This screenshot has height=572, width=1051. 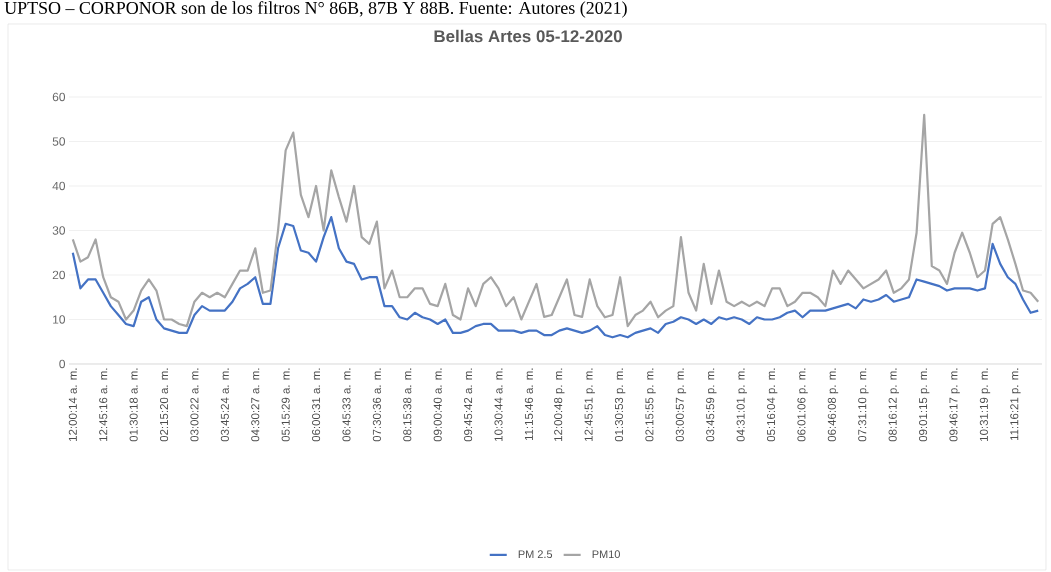 I want to click on x-tick-label: 12:45:51 p. m., so click(x=589, y=404).